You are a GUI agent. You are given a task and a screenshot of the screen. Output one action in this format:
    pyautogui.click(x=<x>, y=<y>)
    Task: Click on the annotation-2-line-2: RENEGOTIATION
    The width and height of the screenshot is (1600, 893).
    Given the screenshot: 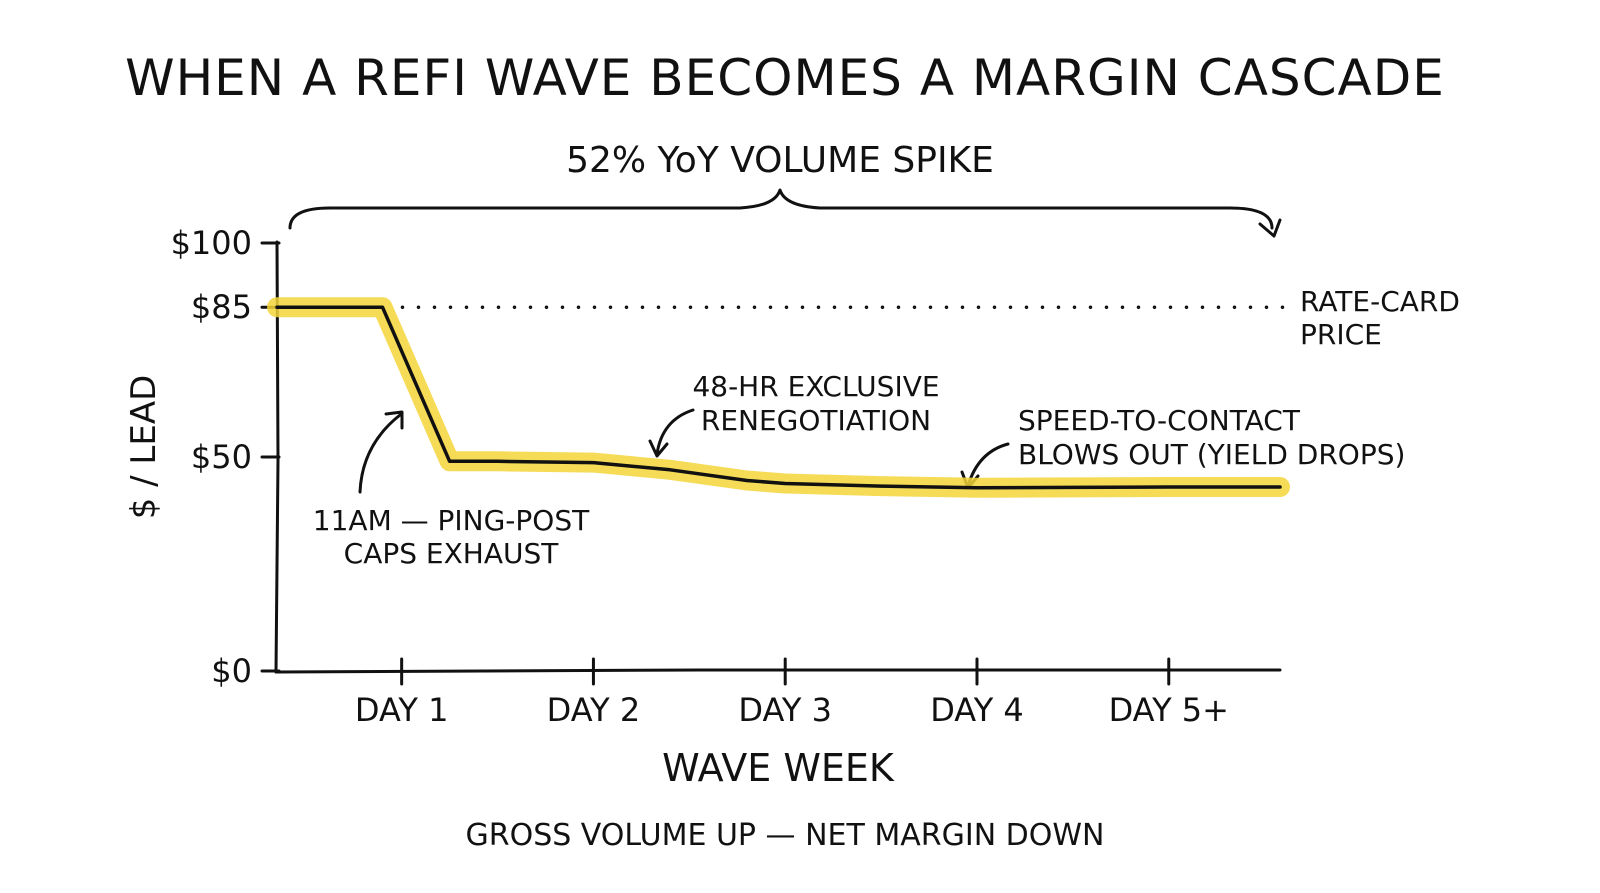 What is the action you would take?
    pyautogui.click(x=816, y=420)
    